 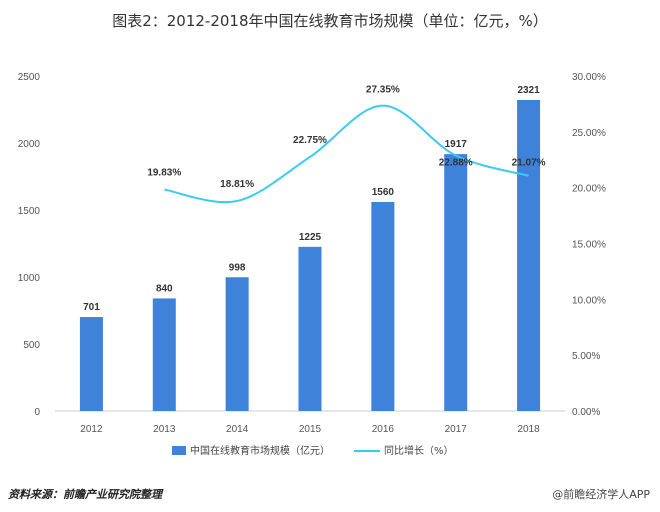 What do you see at coordinates (528, 90) in the screenshot?
I see `bar-value-label: 2321` at bounding box center [528, 90].